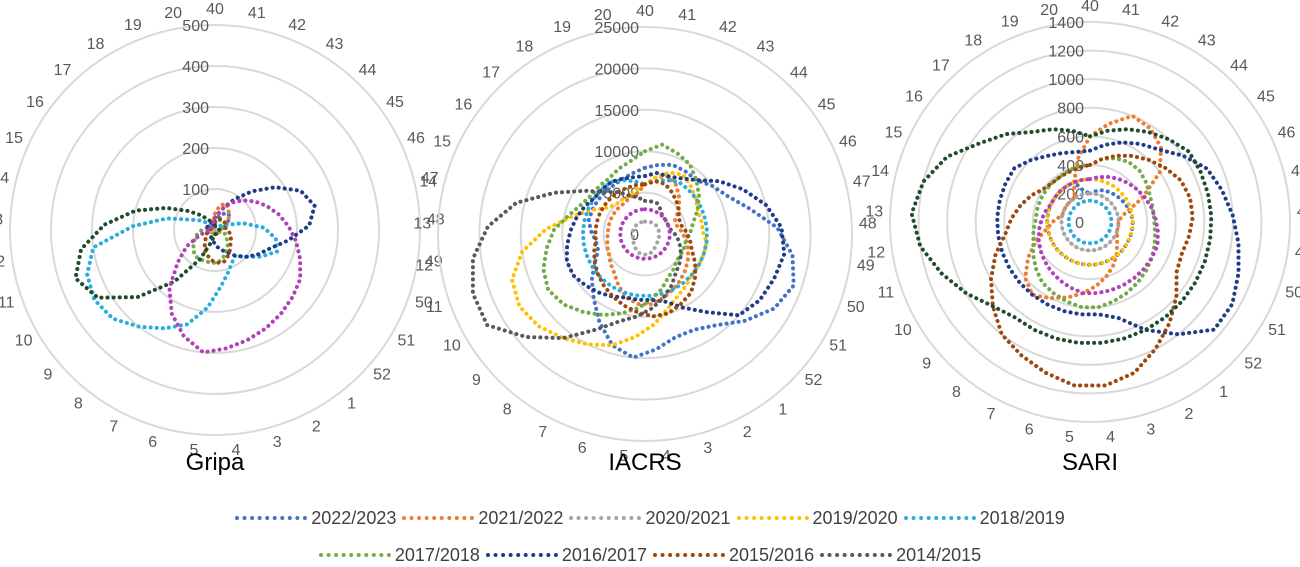 The width and height of the screenshot is (1300, 567). I want to click on angular-tick-label: 41, so click(257, 13).